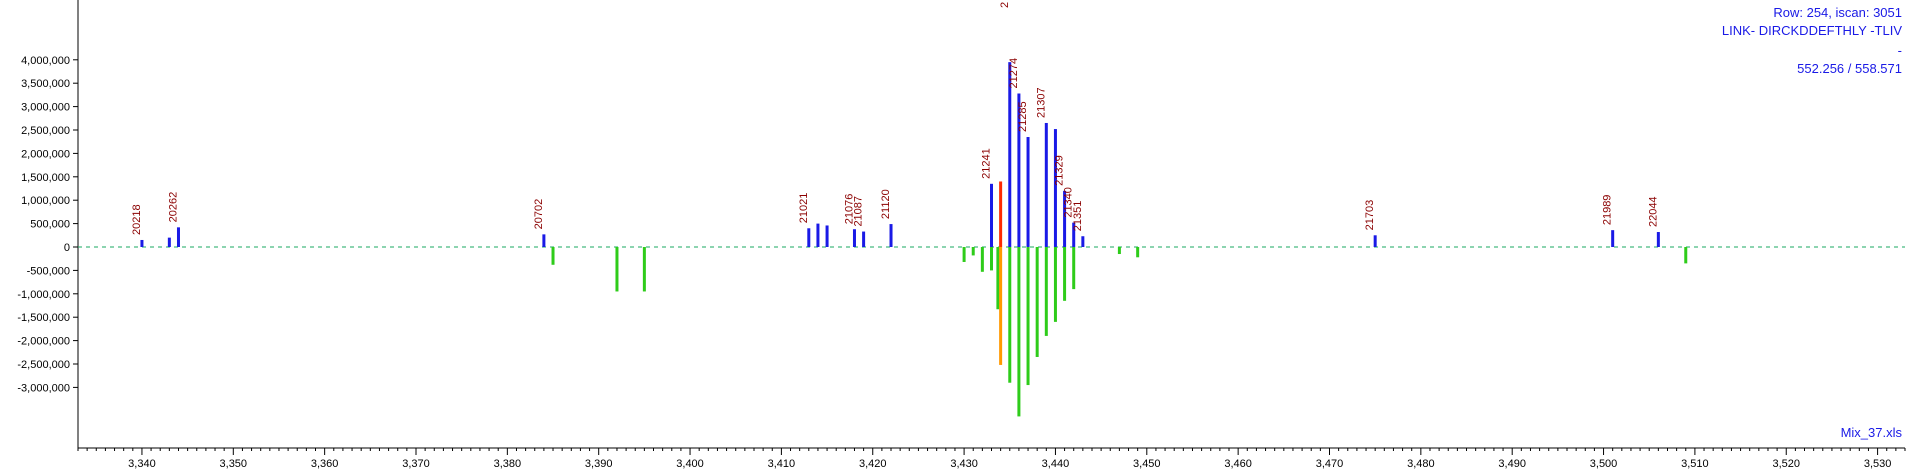 This screenshot has height=471, width=1912. I want to click on peak-label: 21120, so click(886, 204).